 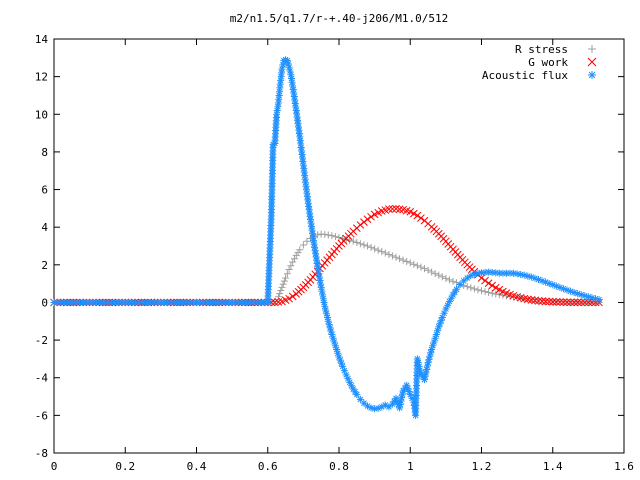 I want to click on y-tick-label: -4, so click(x=42, y=378).